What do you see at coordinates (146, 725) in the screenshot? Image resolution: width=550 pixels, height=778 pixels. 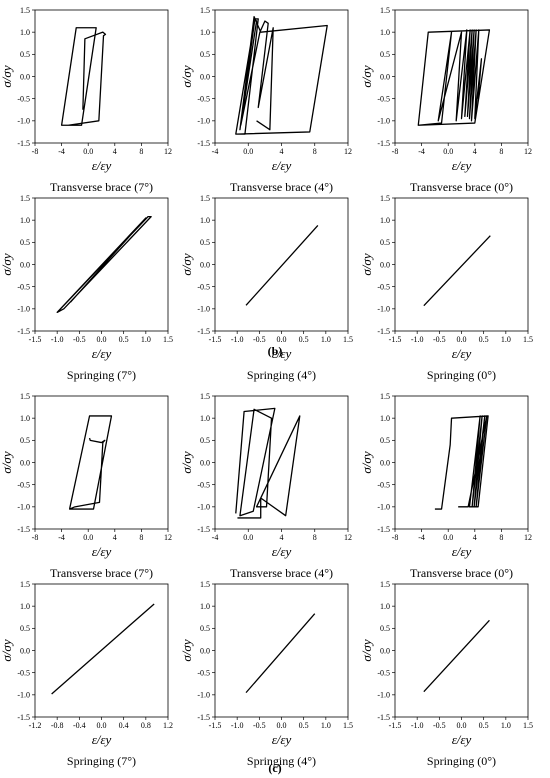 I see `x-tick-label: 0.8` at bounding box center [146, 725].